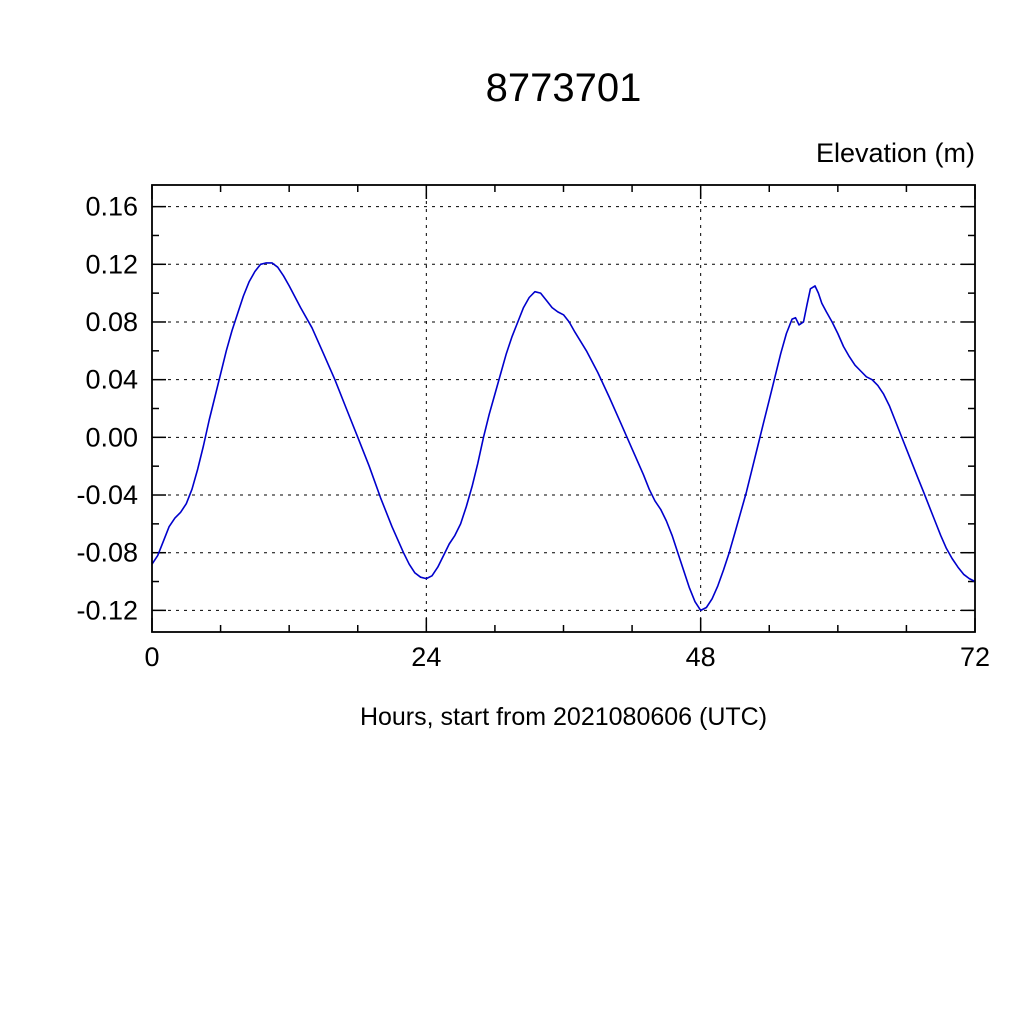 This screenshot has height=1024, width=1024. I want to click on y-tick-label: 0.04, so click(111, 380).